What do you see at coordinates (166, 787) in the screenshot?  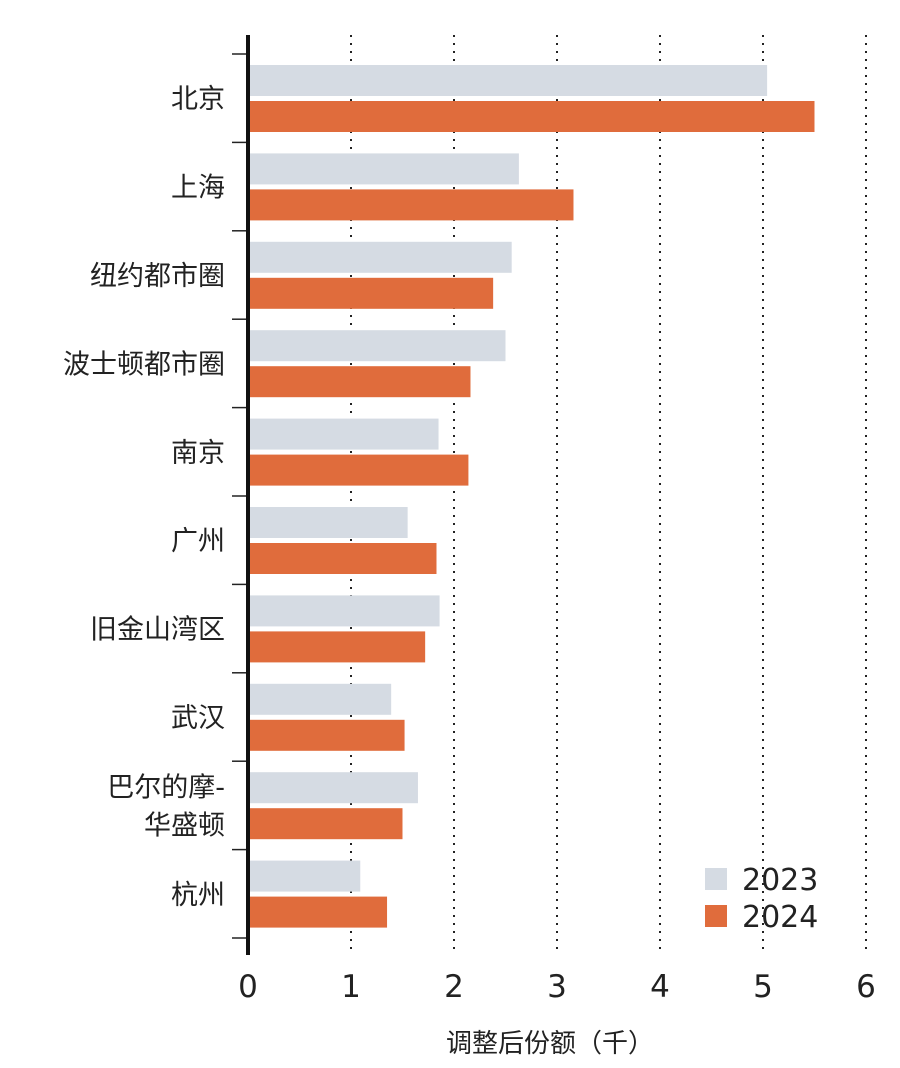 I see `category-label: 巴尔的摩-` at bounding box center [166, 787].